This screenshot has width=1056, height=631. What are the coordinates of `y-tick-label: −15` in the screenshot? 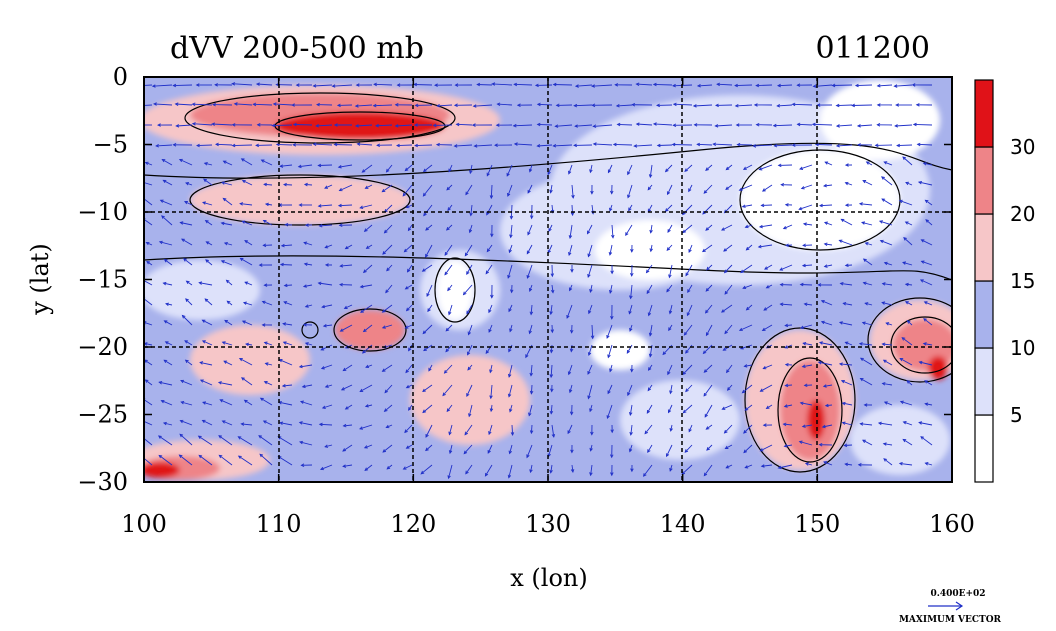 It's located at (102, 280).